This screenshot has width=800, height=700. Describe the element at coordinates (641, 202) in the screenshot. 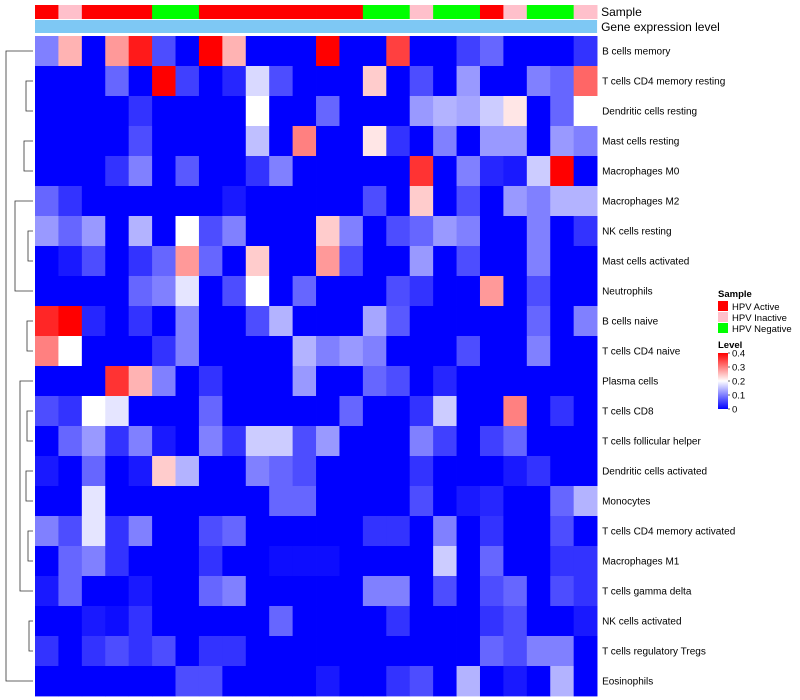

I see `row-label: Macrophages M2` at that location.